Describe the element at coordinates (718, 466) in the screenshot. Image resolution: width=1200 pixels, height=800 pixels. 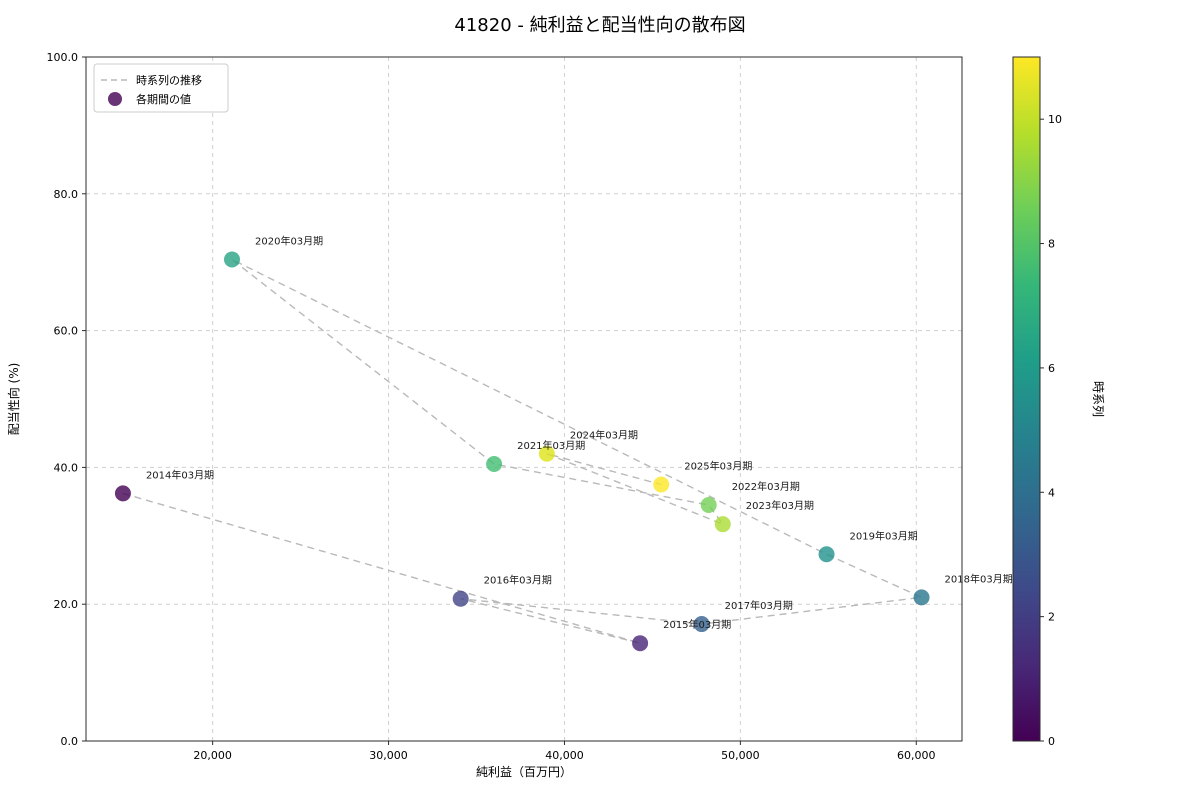
I see `point-label: 2025年03月期` at that location.